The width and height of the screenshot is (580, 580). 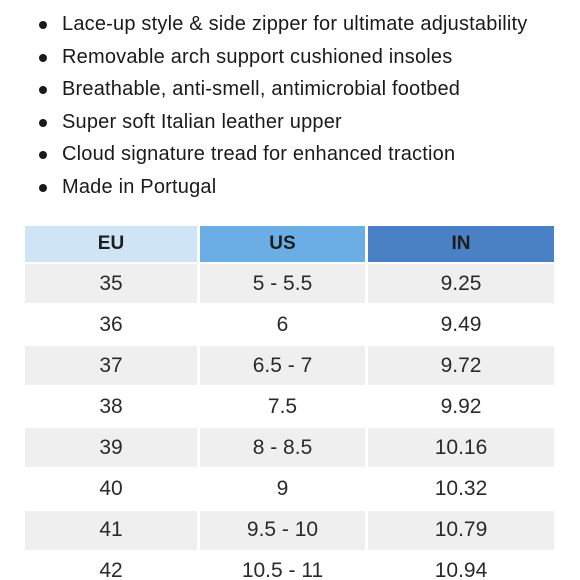 I want to click on table-row: 42 10.5 - 11 10.94, so click(x=289, y=564).